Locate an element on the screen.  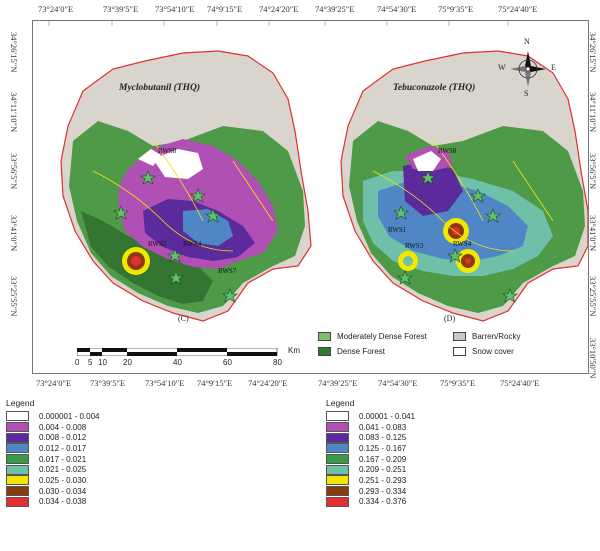
lon-label-bottom: 74°24′20″E is located at coordinates (268, 383).